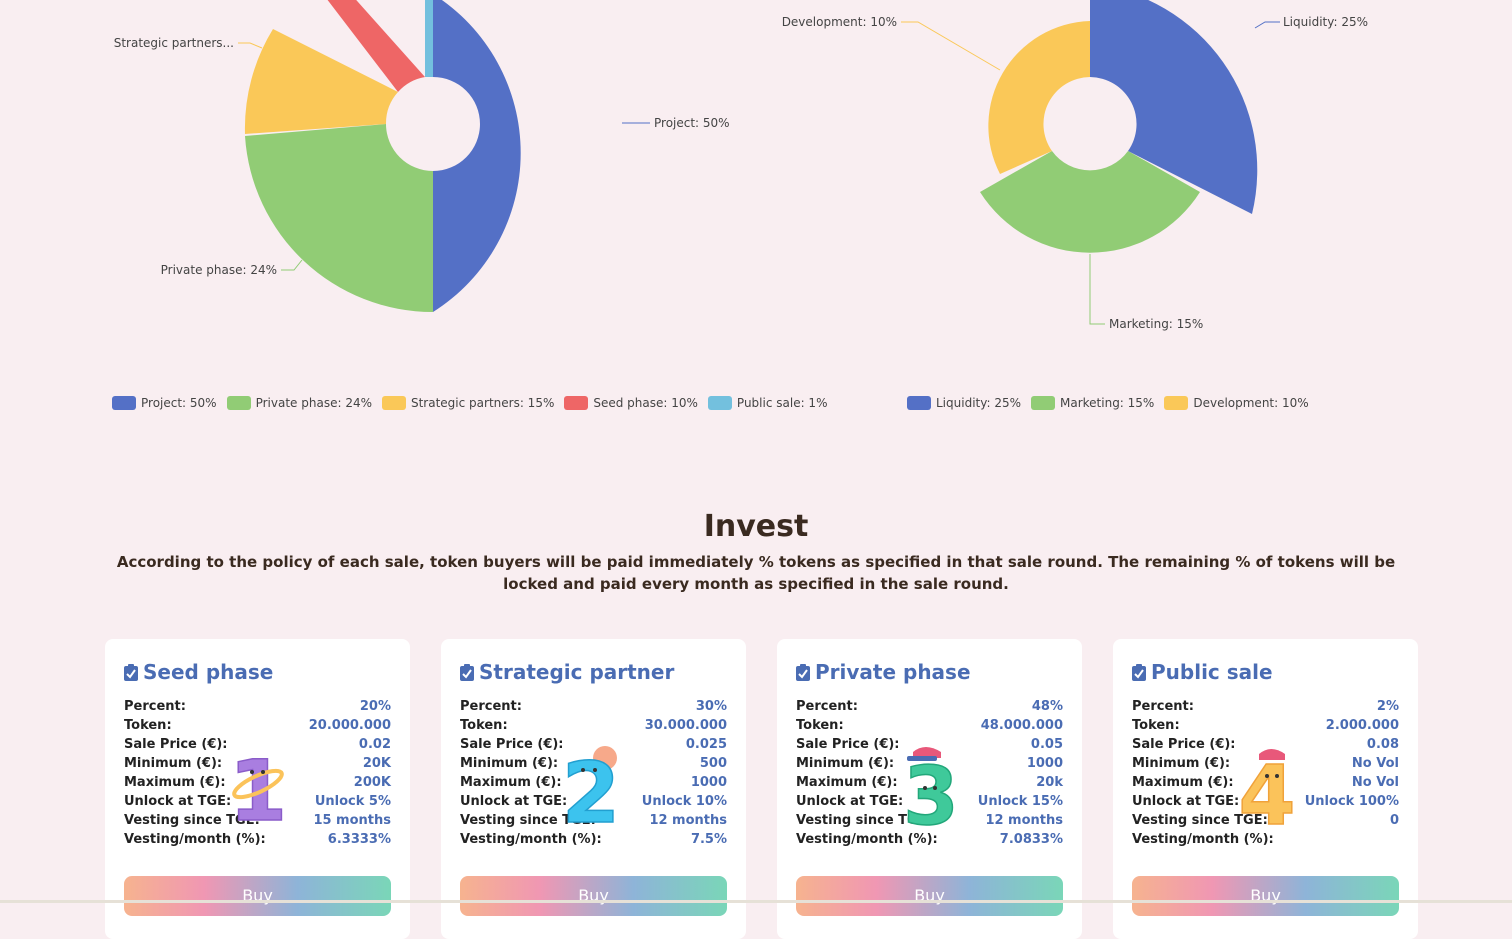 The height and width of the screenshot is (939, 1512). Describe the element at coordinates (299, 403) in the screenshot. I see `legend-item-private-phase: Private phase: 24%` at that location.